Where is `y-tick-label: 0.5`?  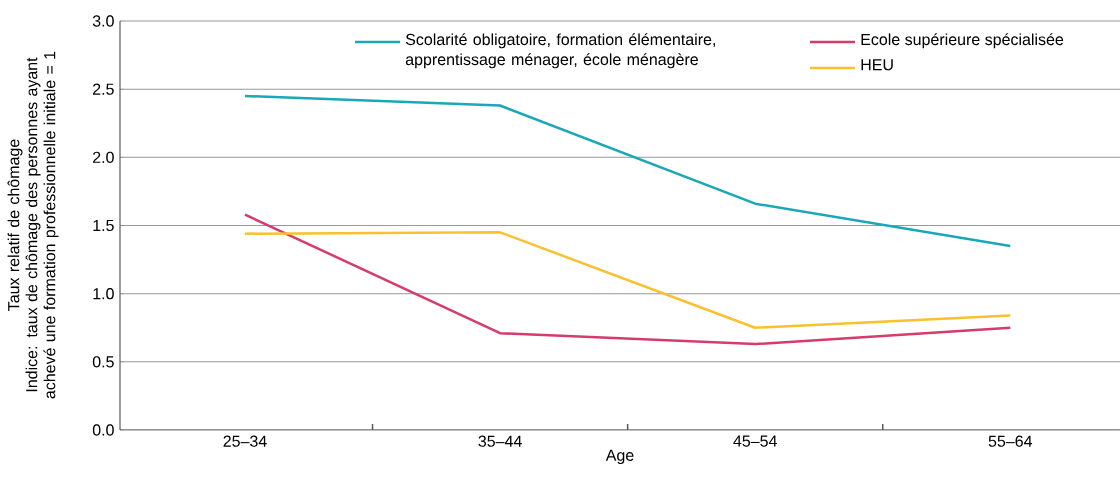
y-tick-label: 0.5 is located at coordinates (103, 362).